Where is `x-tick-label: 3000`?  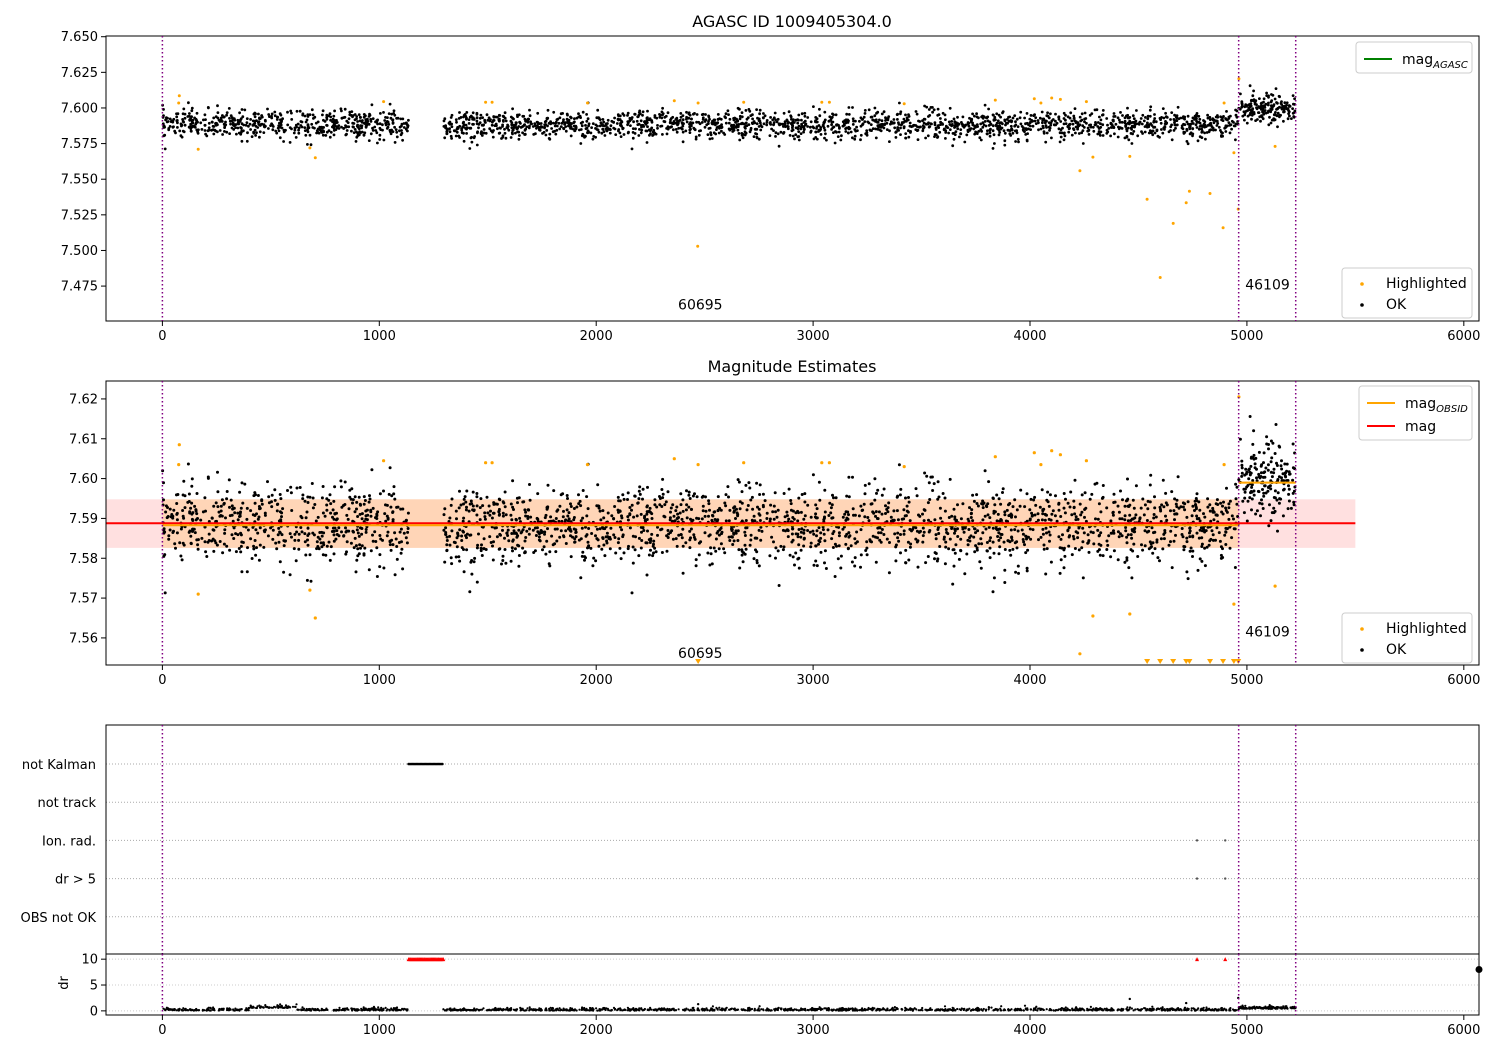 x-tick-label: 3000 is located at coordinates (813, 336).